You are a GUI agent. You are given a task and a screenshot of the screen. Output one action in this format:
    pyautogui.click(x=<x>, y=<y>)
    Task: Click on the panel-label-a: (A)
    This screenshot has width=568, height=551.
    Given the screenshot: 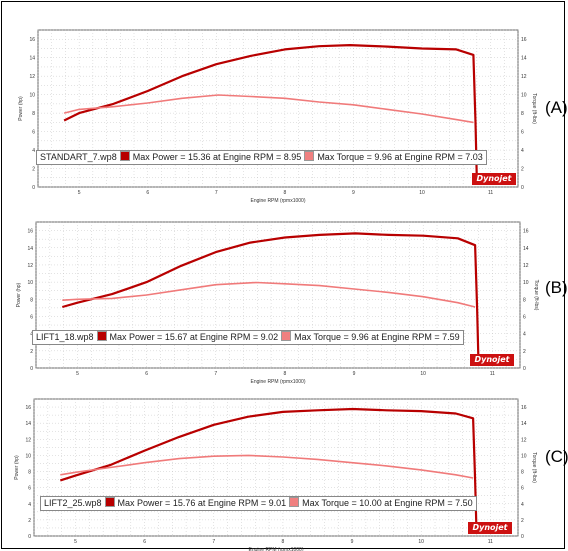 What is the action you would take?
    pyautogui.click(x=556, y=107)
    